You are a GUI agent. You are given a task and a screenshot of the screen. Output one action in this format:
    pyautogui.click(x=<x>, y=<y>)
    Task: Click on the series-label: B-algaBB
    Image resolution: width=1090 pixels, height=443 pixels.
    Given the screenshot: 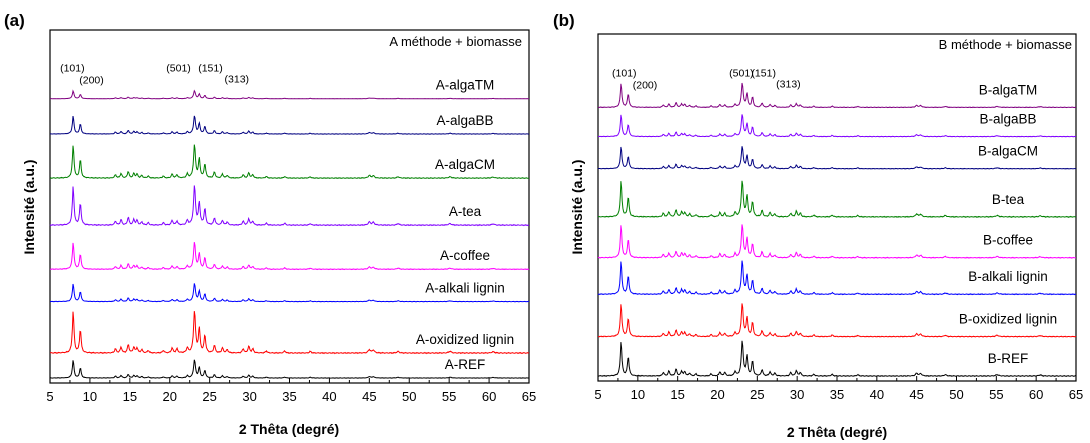 What is the action you would take?
    pyautogui.click(x=1007, y=119)
    